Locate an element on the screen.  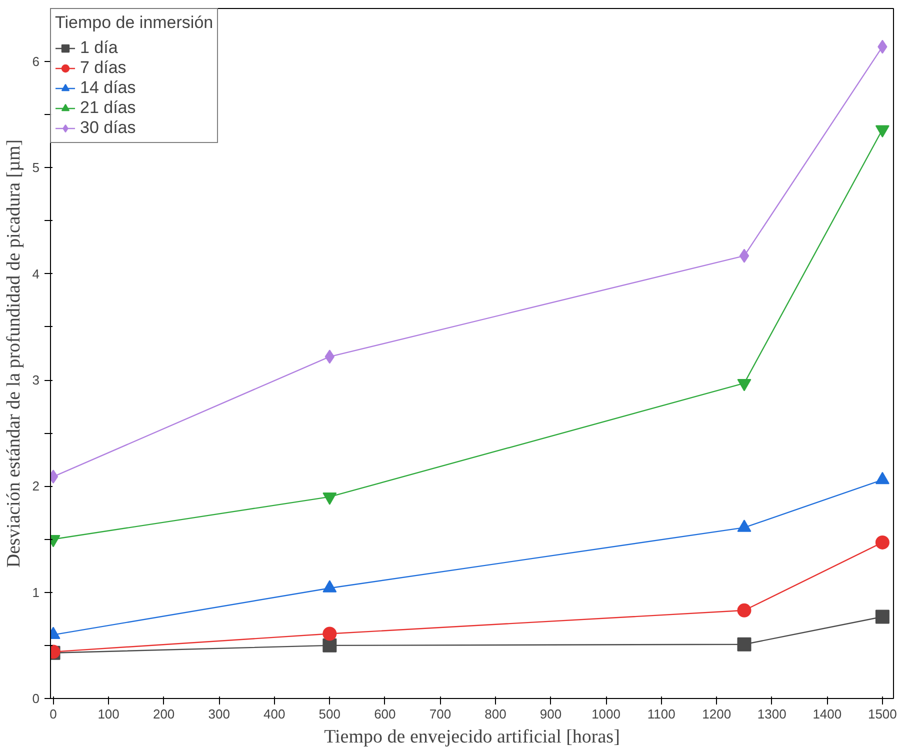
x-axis-title: Tiempo de envejecido artificial [horas] is located at coordinates (472, 737).